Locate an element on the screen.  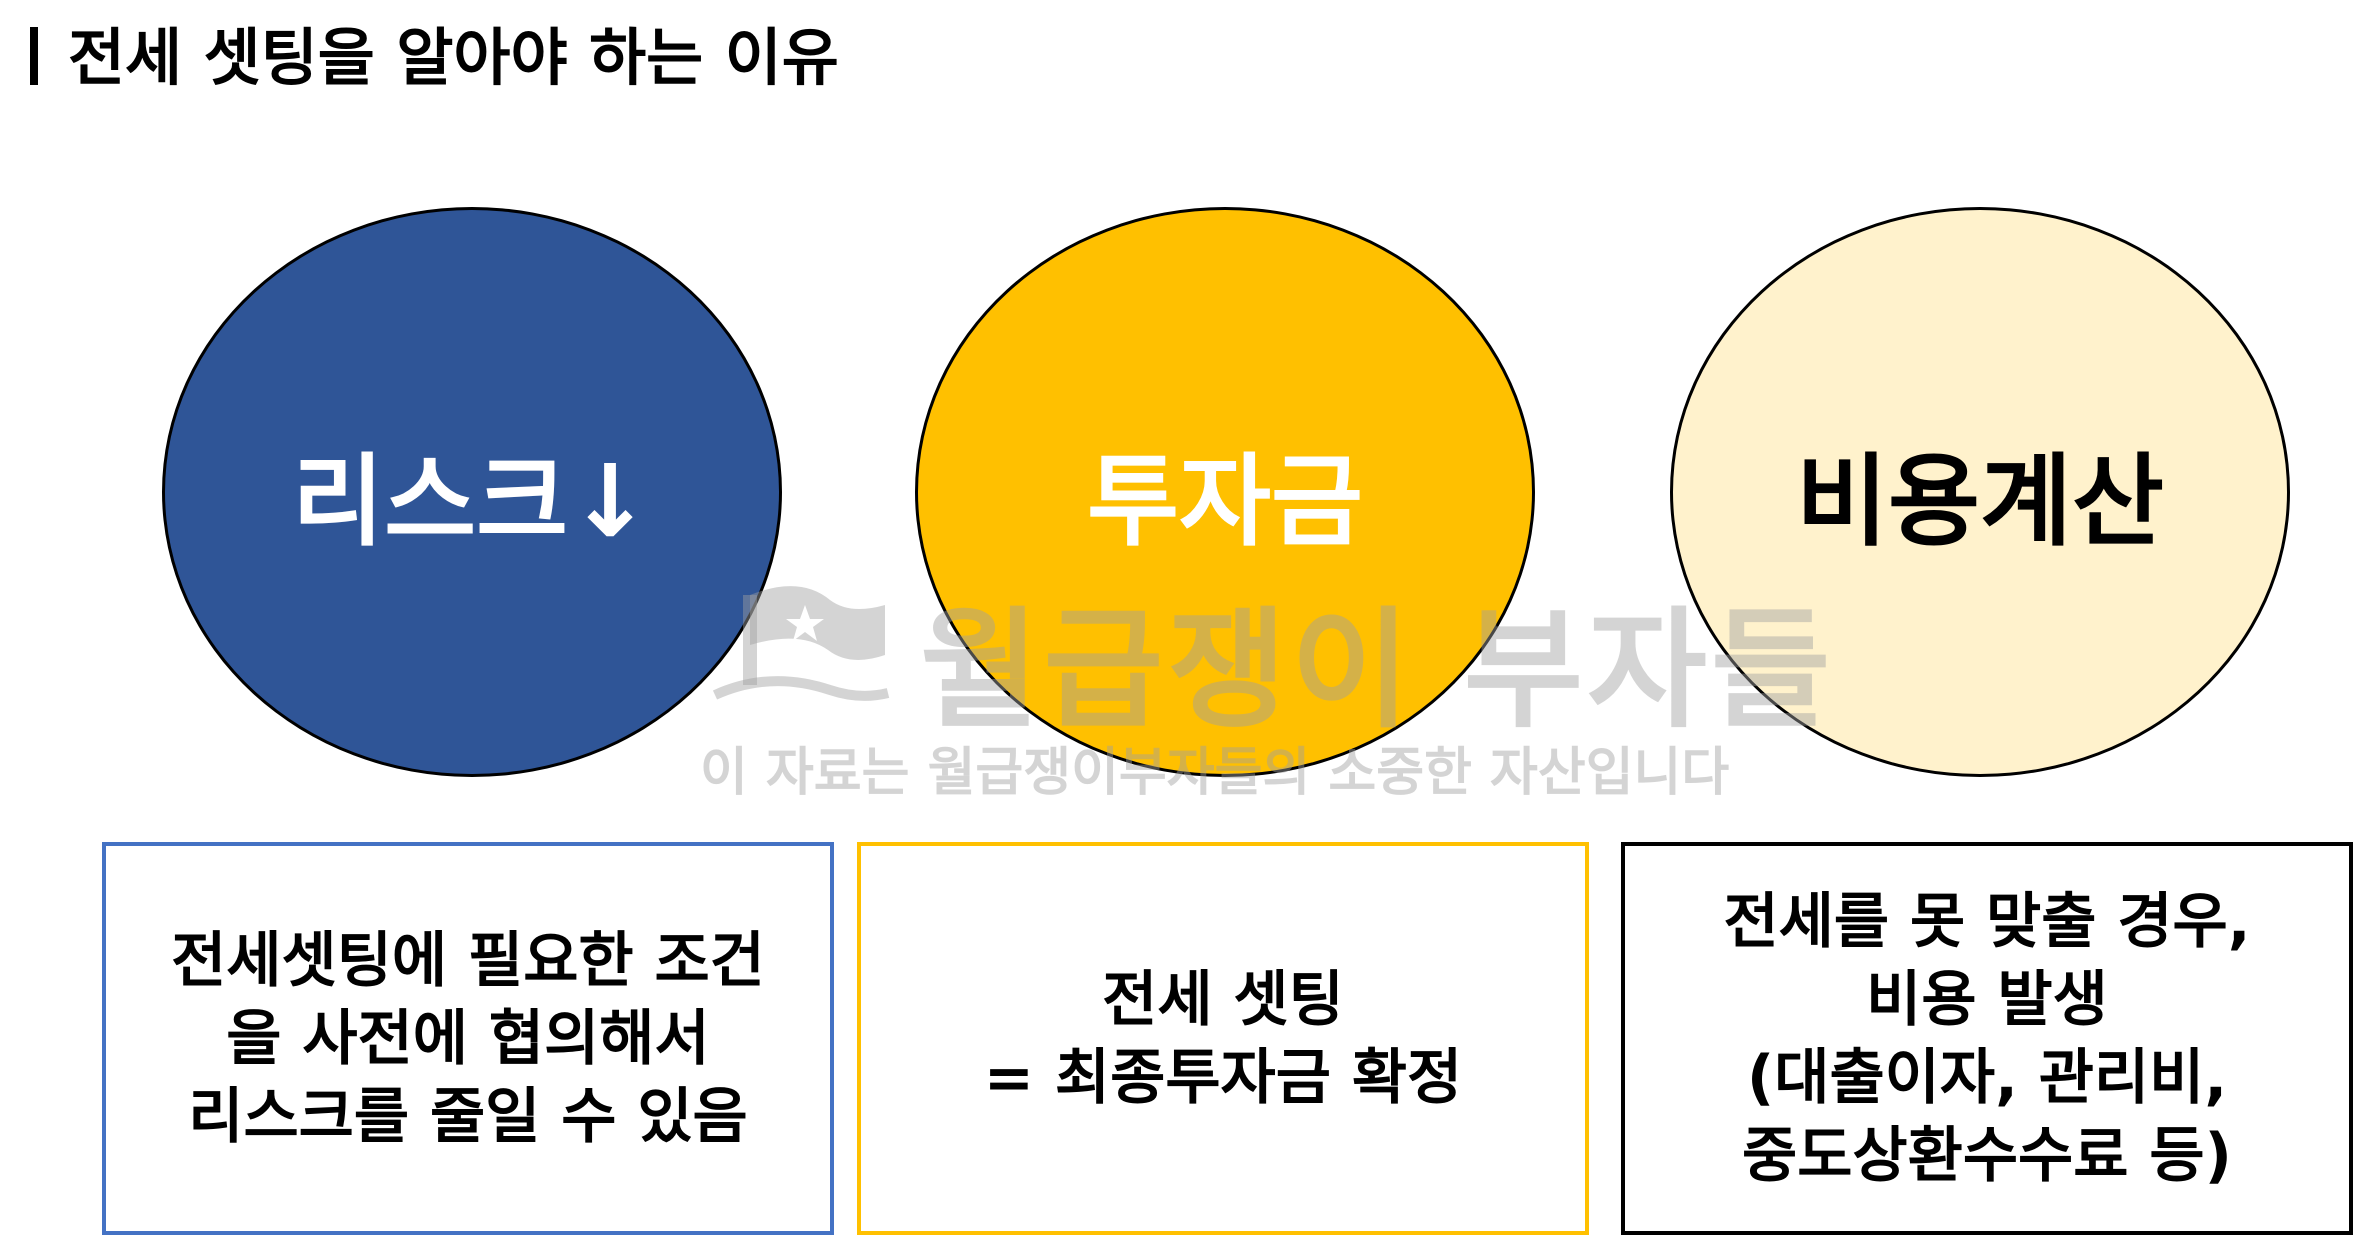
page-title: 전세 셋팅을 알아야 하는 이유 is located at coordinates (434, 58).